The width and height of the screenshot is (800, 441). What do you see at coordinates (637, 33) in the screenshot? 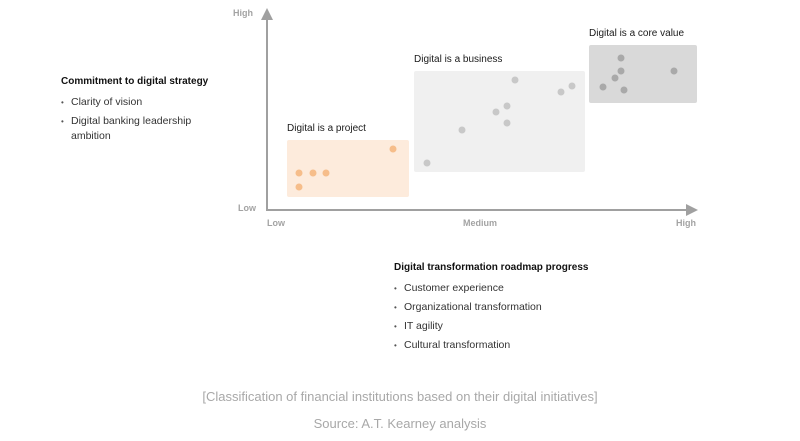
I see `group-title-core-value: Digital is a core value` at bounding box center [637, 33].